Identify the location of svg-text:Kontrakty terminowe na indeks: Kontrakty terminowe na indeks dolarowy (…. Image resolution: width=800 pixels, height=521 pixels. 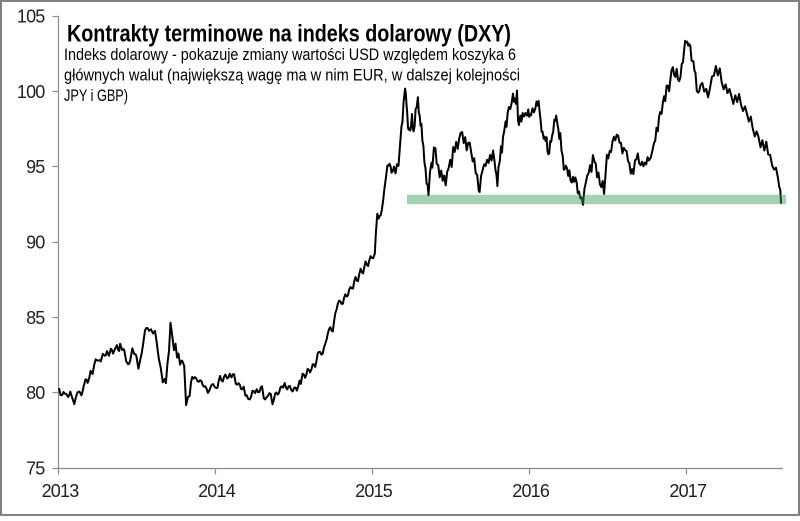
(289, 33).